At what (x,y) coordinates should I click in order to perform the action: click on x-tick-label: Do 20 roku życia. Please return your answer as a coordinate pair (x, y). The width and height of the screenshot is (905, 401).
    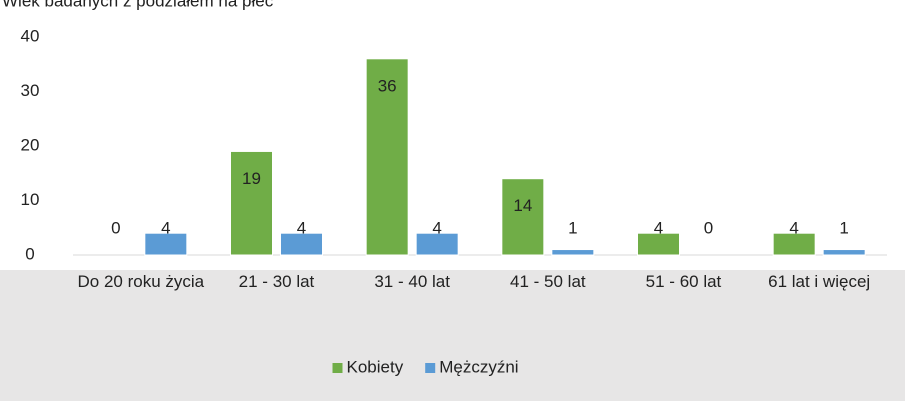
    Looking at the image, I should click on (141, 281).